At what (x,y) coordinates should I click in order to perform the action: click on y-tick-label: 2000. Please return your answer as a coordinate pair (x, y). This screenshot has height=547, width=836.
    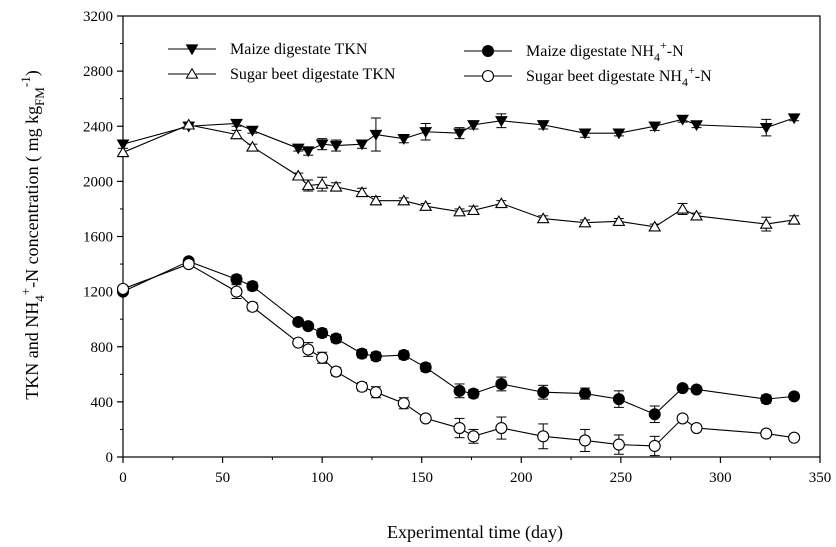
    Looking at the image, I should click on (98, 182).